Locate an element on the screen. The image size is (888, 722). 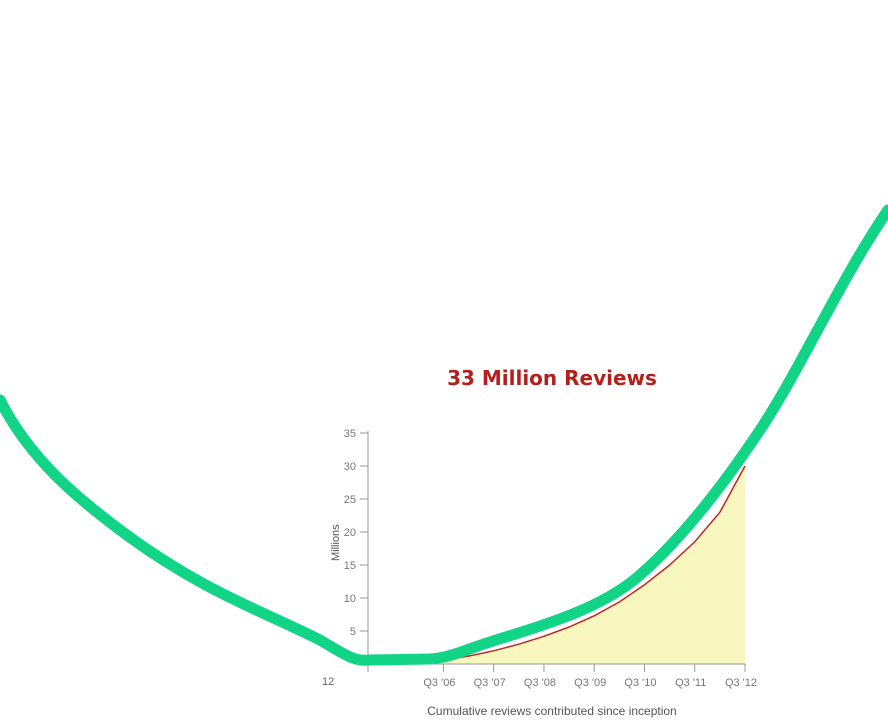
x-tick-label: Q3 '08 is located at coordinates (540, 683).